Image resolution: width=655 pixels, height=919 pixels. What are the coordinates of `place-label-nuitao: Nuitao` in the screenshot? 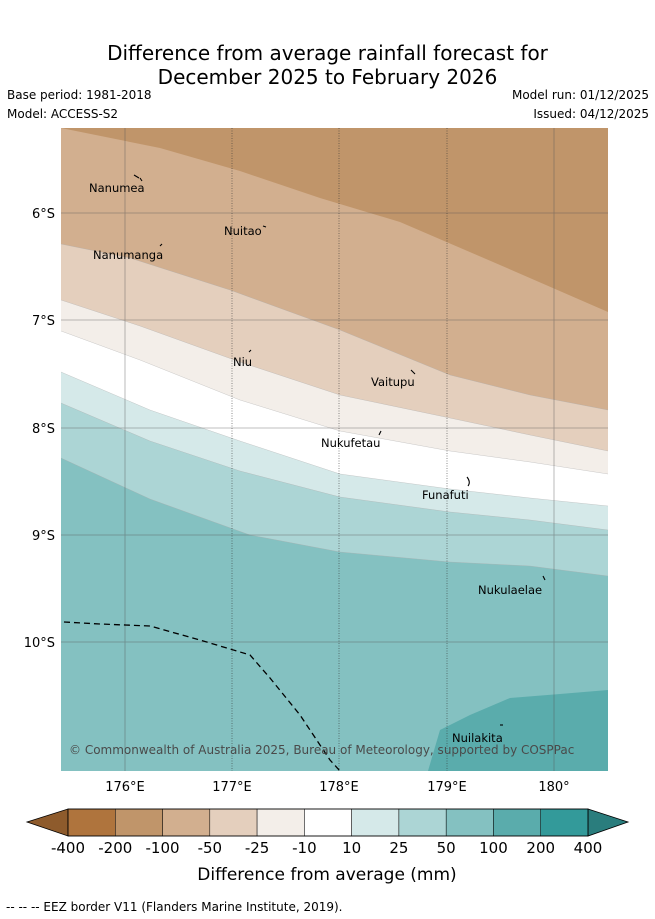 It's located at (243, 231).